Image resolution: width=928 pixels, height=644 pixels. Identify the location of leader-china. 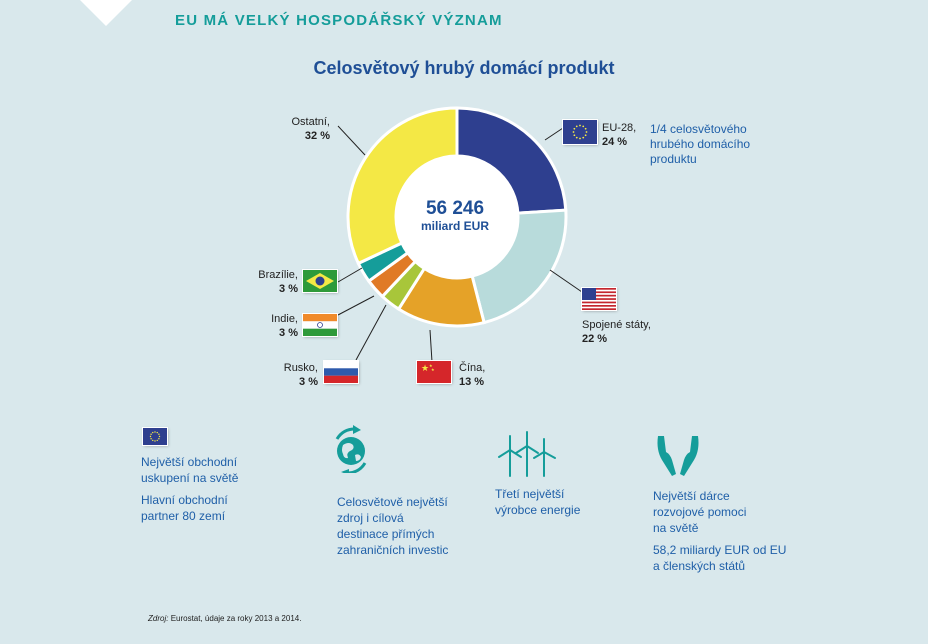
(431, 346).